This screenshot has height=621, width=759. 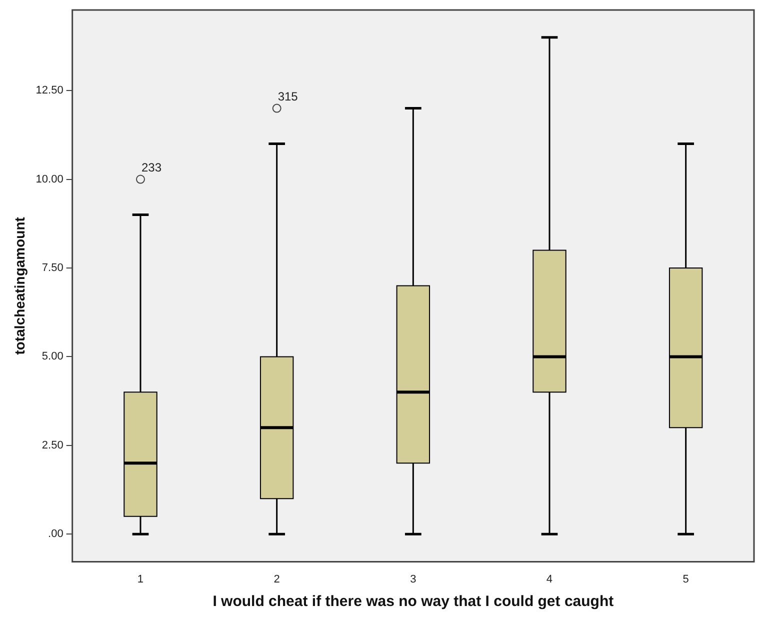 What do you see at coordinates (288, 97) in the screenshot?
I see `annotation: 315` at bounding box center [288, 97].